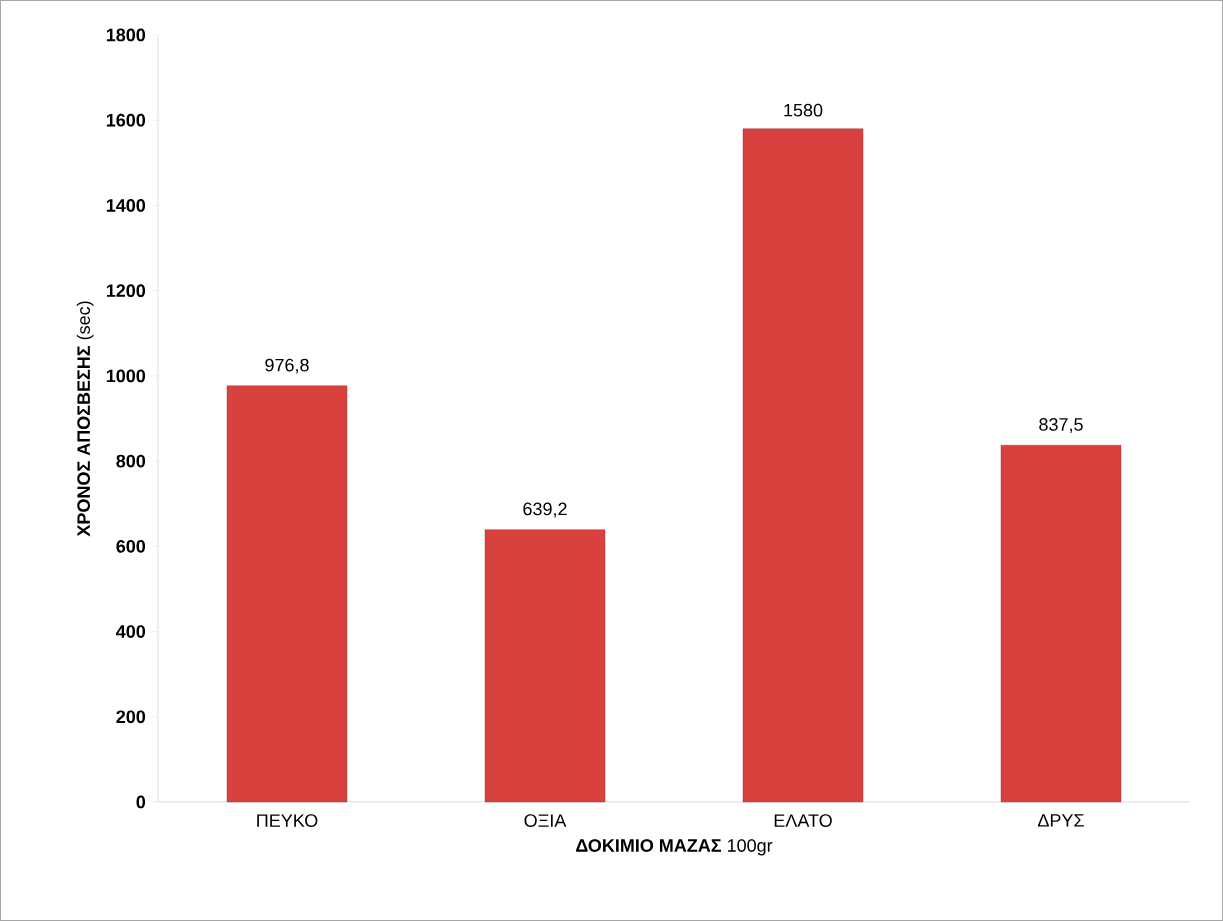 This screenshot has height=921, width=1223. What do you see at coordinates (126, 291) in the screenshot?
I see `y-tick-label: 1200` at bounding box center [126, 291].